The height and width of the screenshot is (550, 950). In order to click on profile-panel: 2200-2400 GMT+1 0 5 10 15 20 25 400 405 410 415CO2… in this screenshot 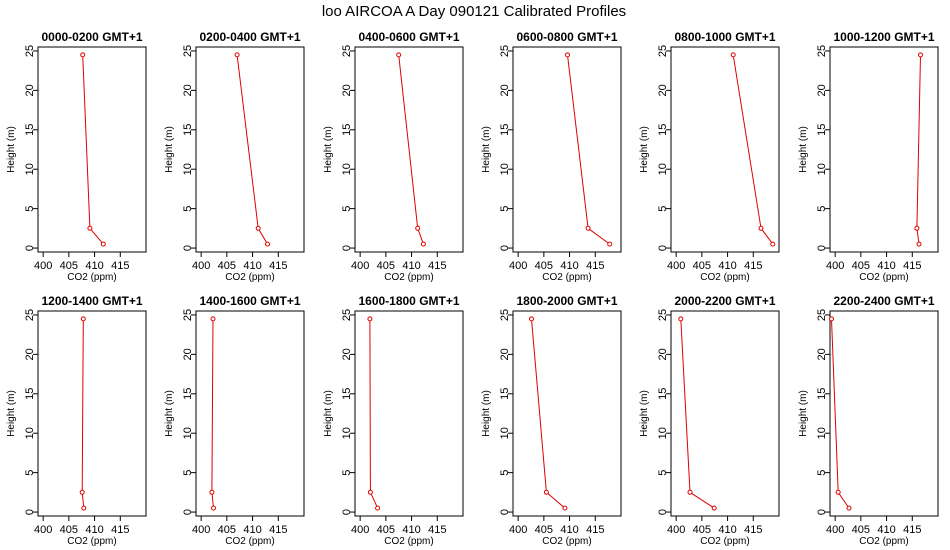, I will do `click(868, 420)`.